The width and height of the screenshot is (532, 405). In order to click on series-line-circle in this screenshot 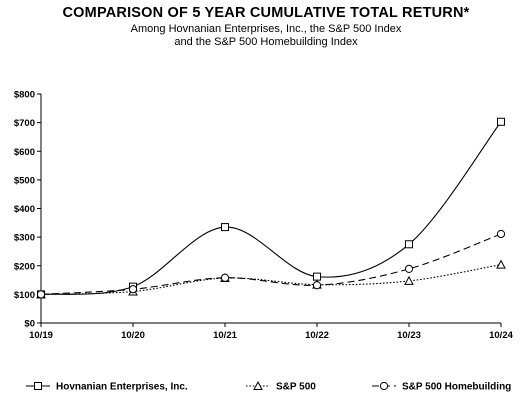, I will do `click(271, 264)`.